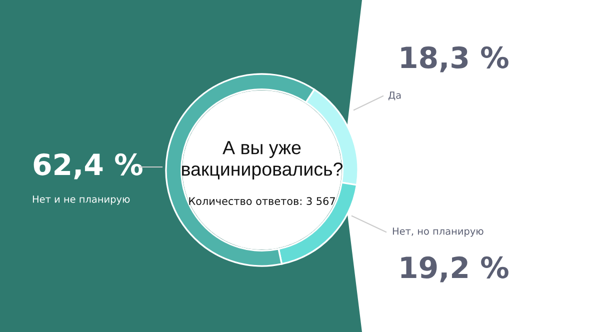  What do you see at coordinates (88, 166) in the screenshot?
I see `data-label: 62,4 %` at bounding box center [88, 166].